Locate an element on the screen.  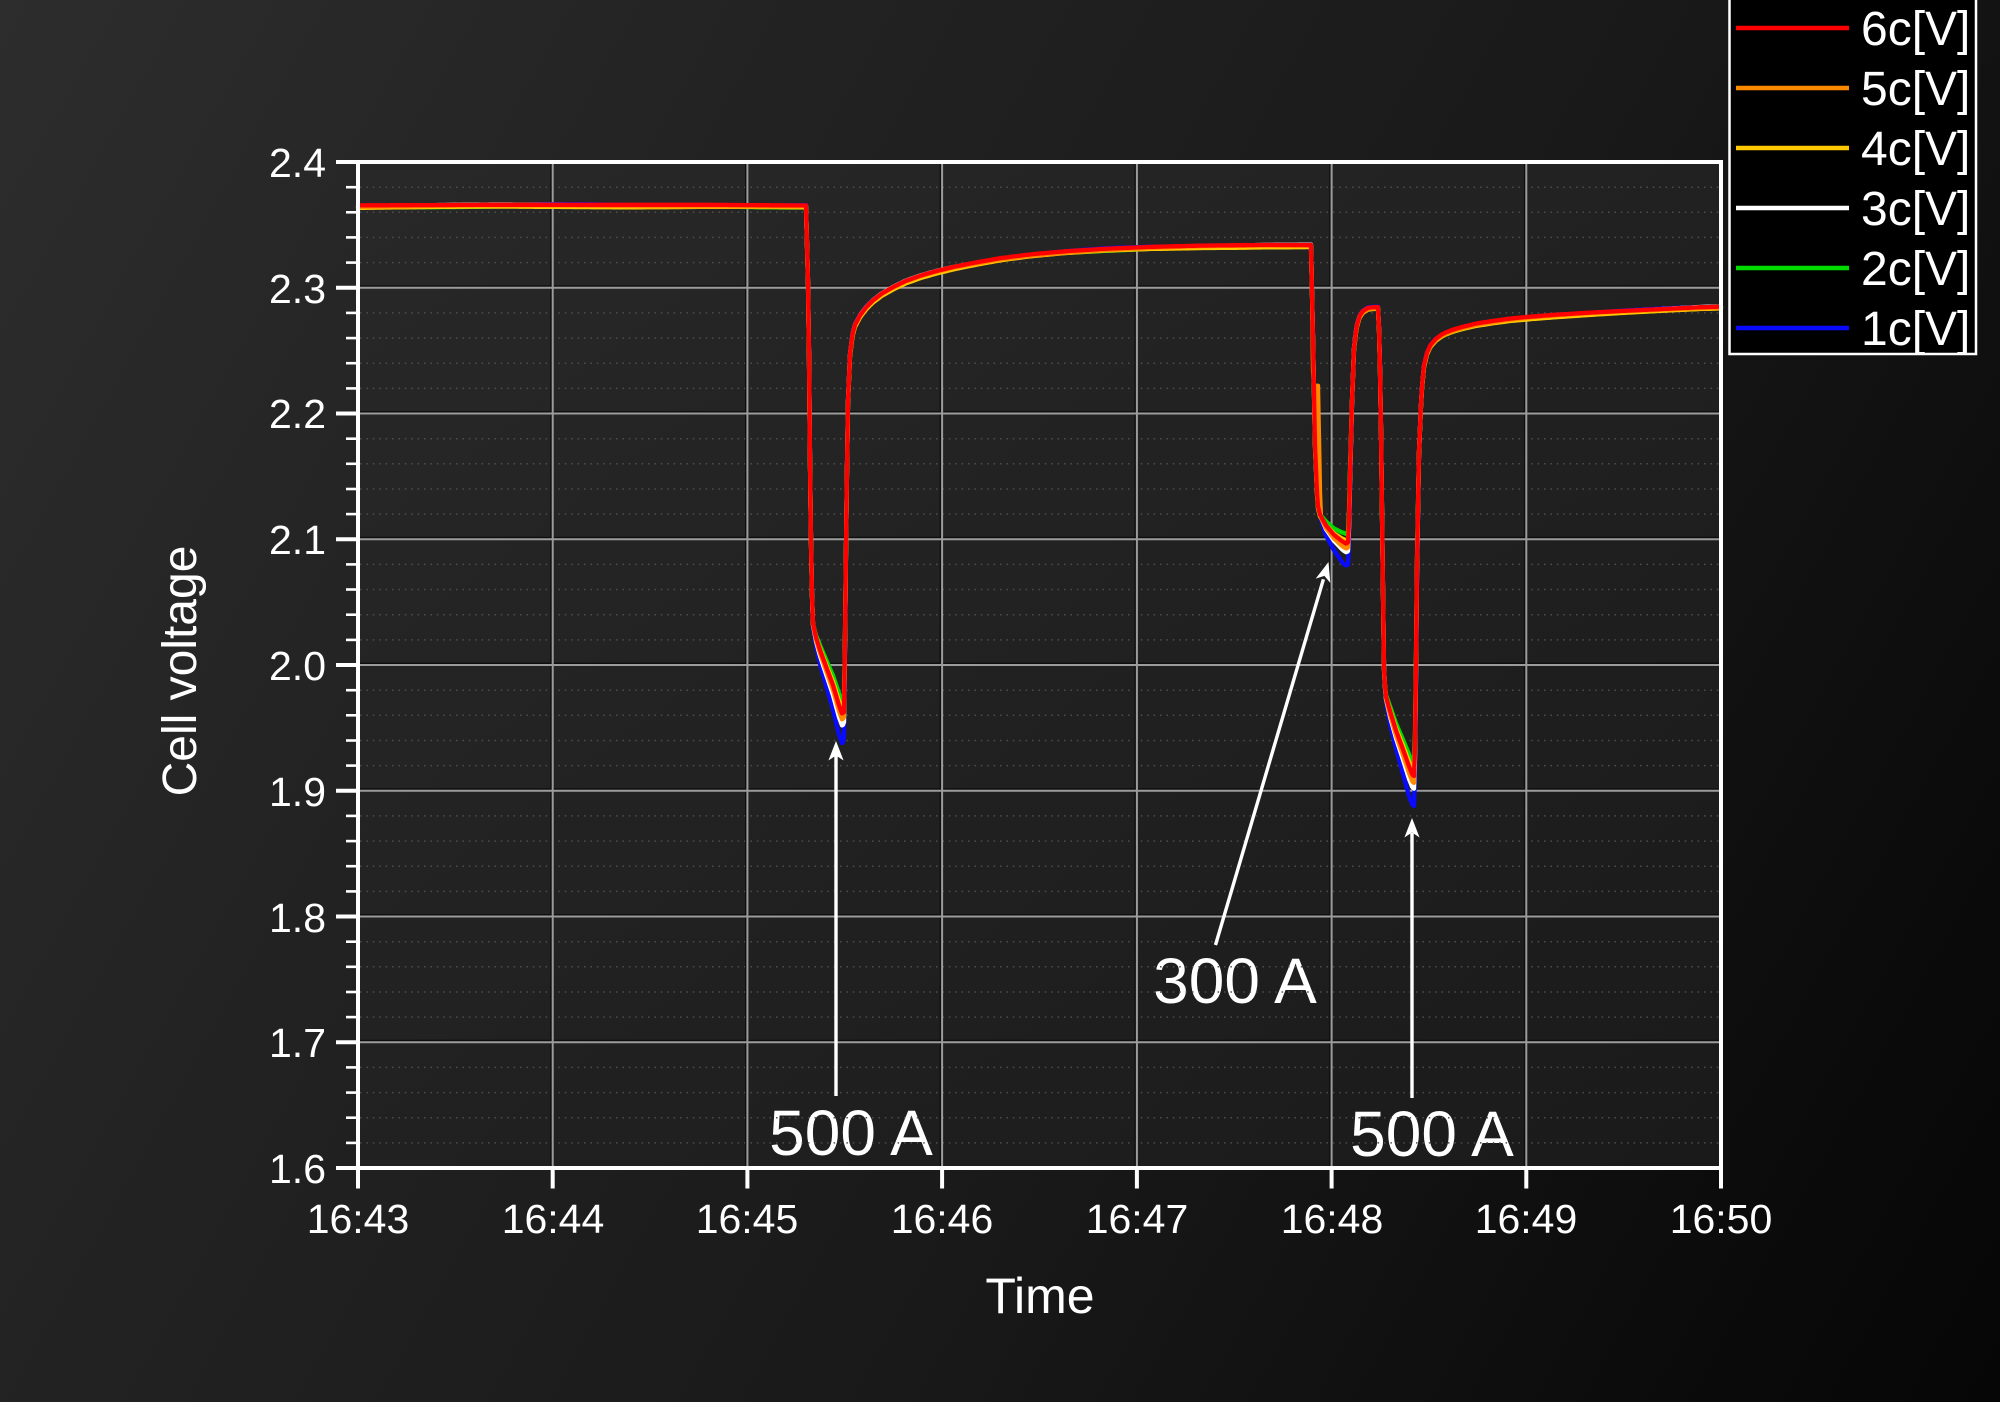
svg-text: 6c[V] is located at coordinates (1915, 29).